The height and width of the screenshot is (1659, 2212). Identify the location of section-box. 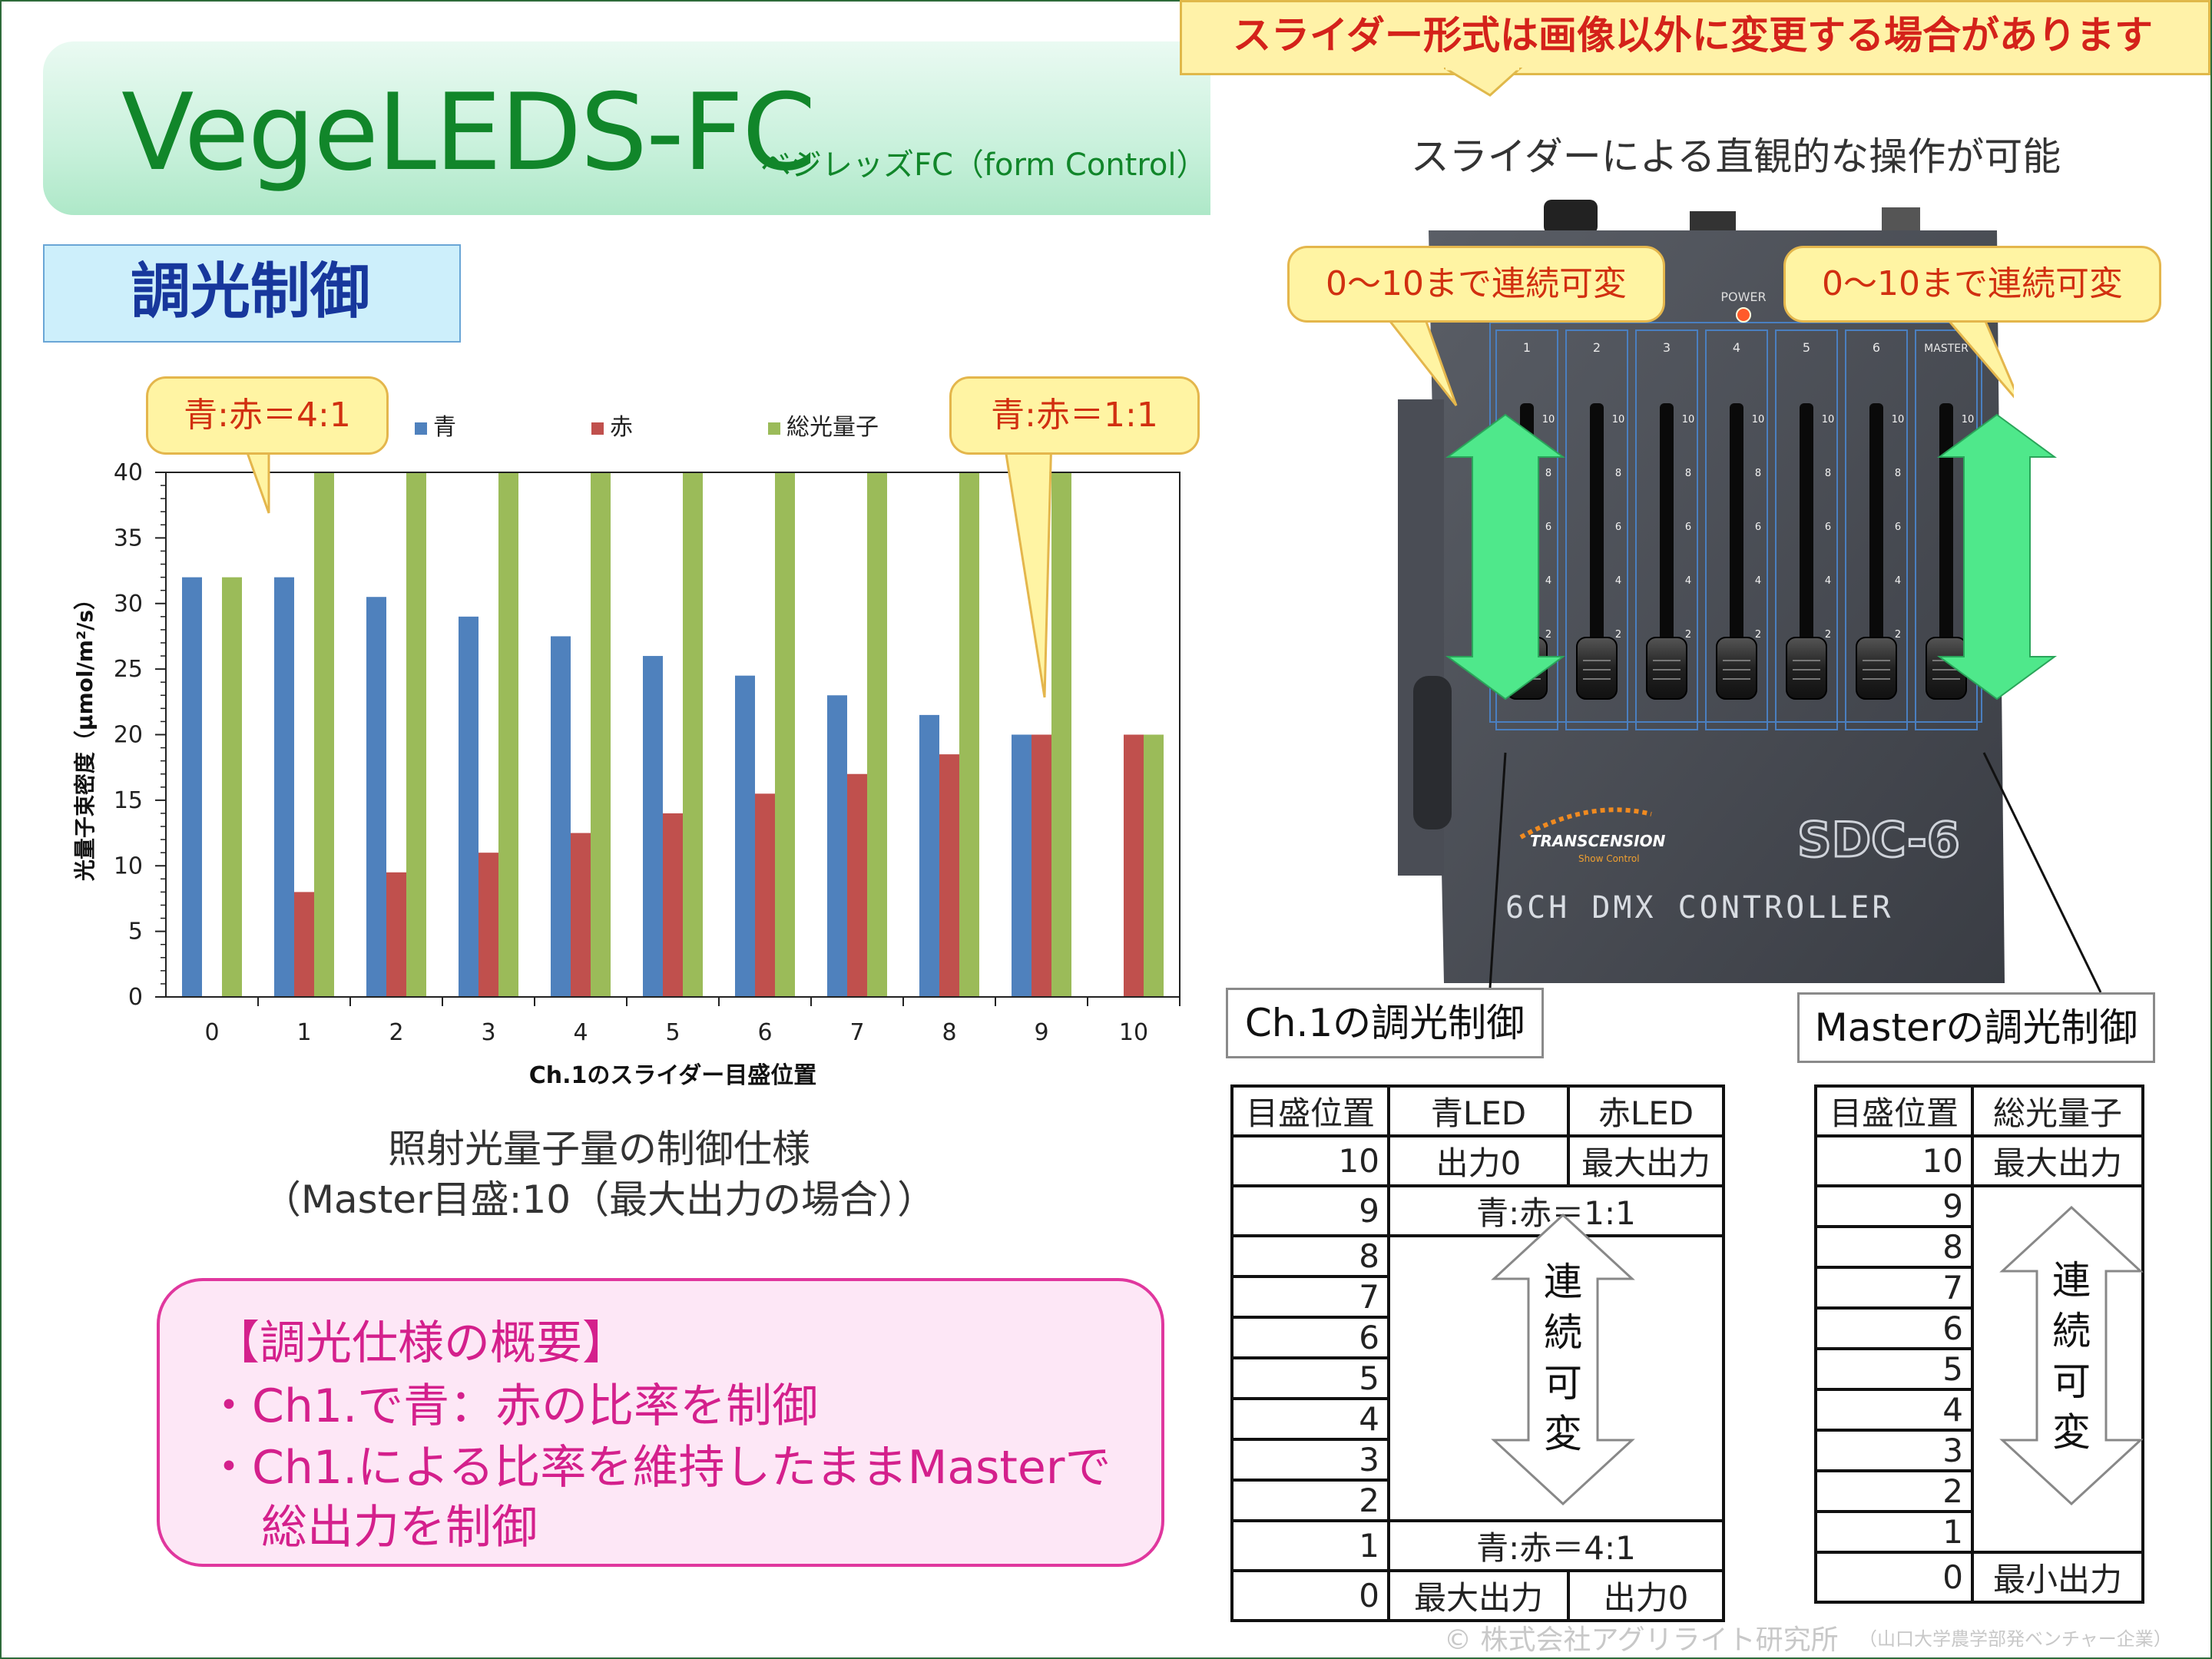
(252, 293).